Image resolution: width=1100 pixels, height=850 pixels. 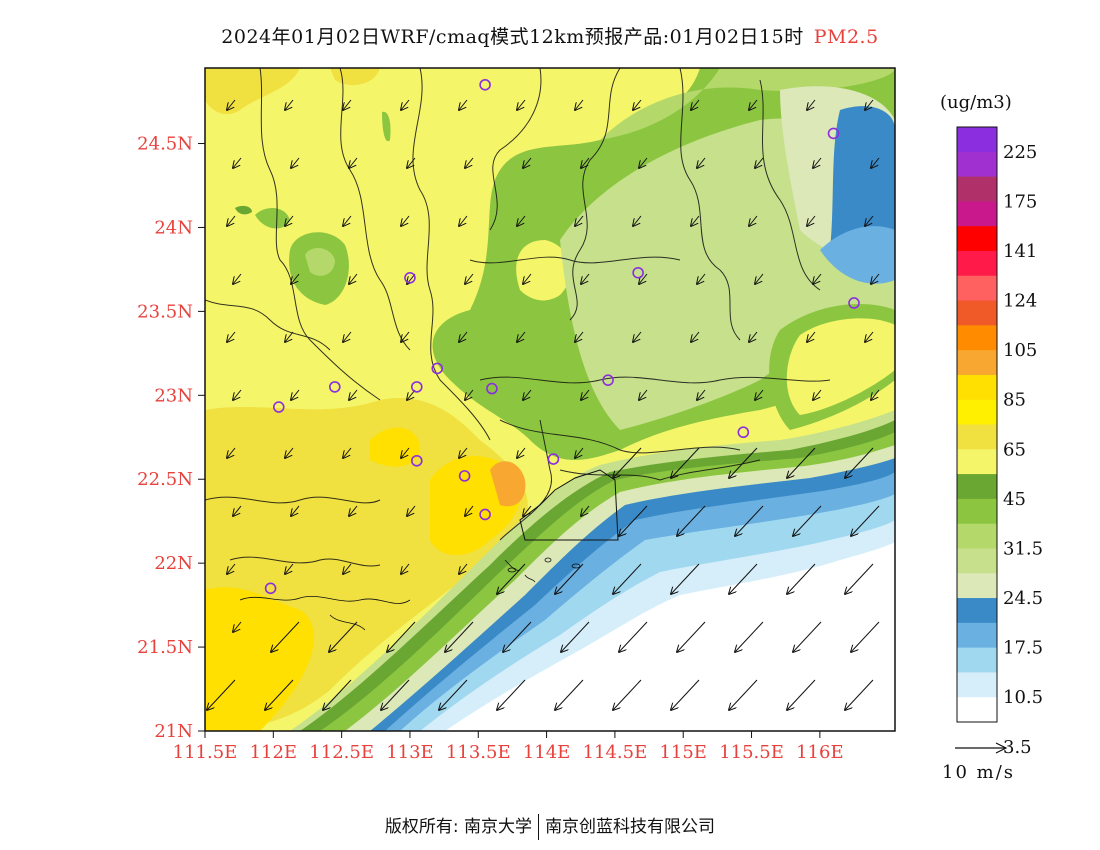 What do you see at coordinates (173, 227) in the screenshot?
I see `lat-tick-label: 24N` at bounding box center [173, 227].